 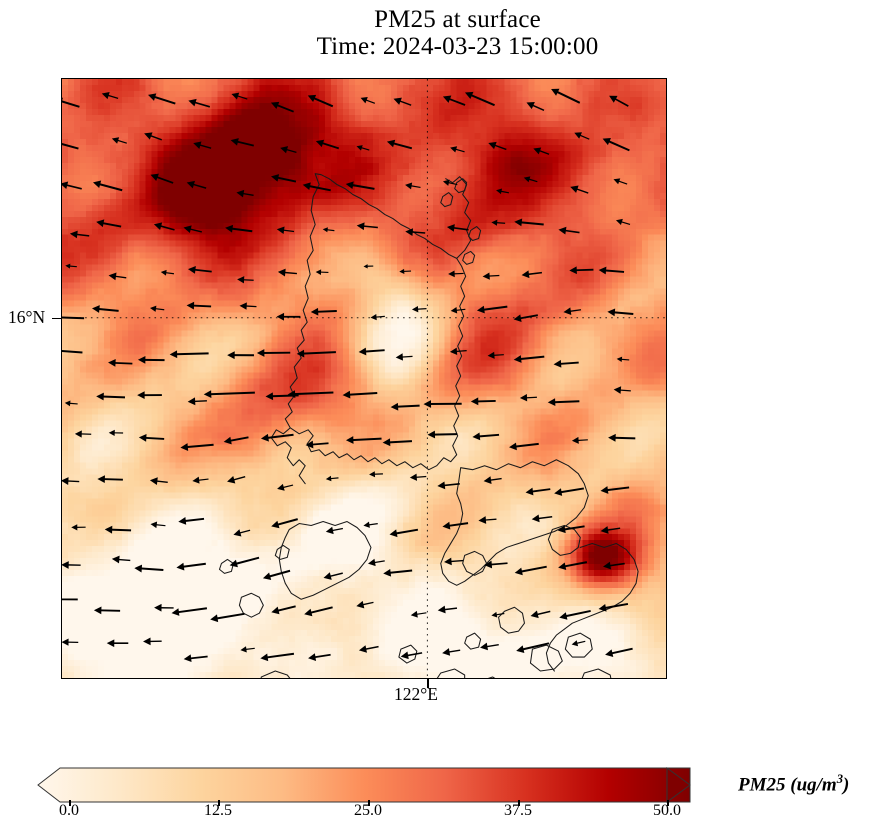 What do you see at coordinates (846, 785) in the screenshot?
I see `colorbar-label-suffix: )` at bounding box center [846, 785].